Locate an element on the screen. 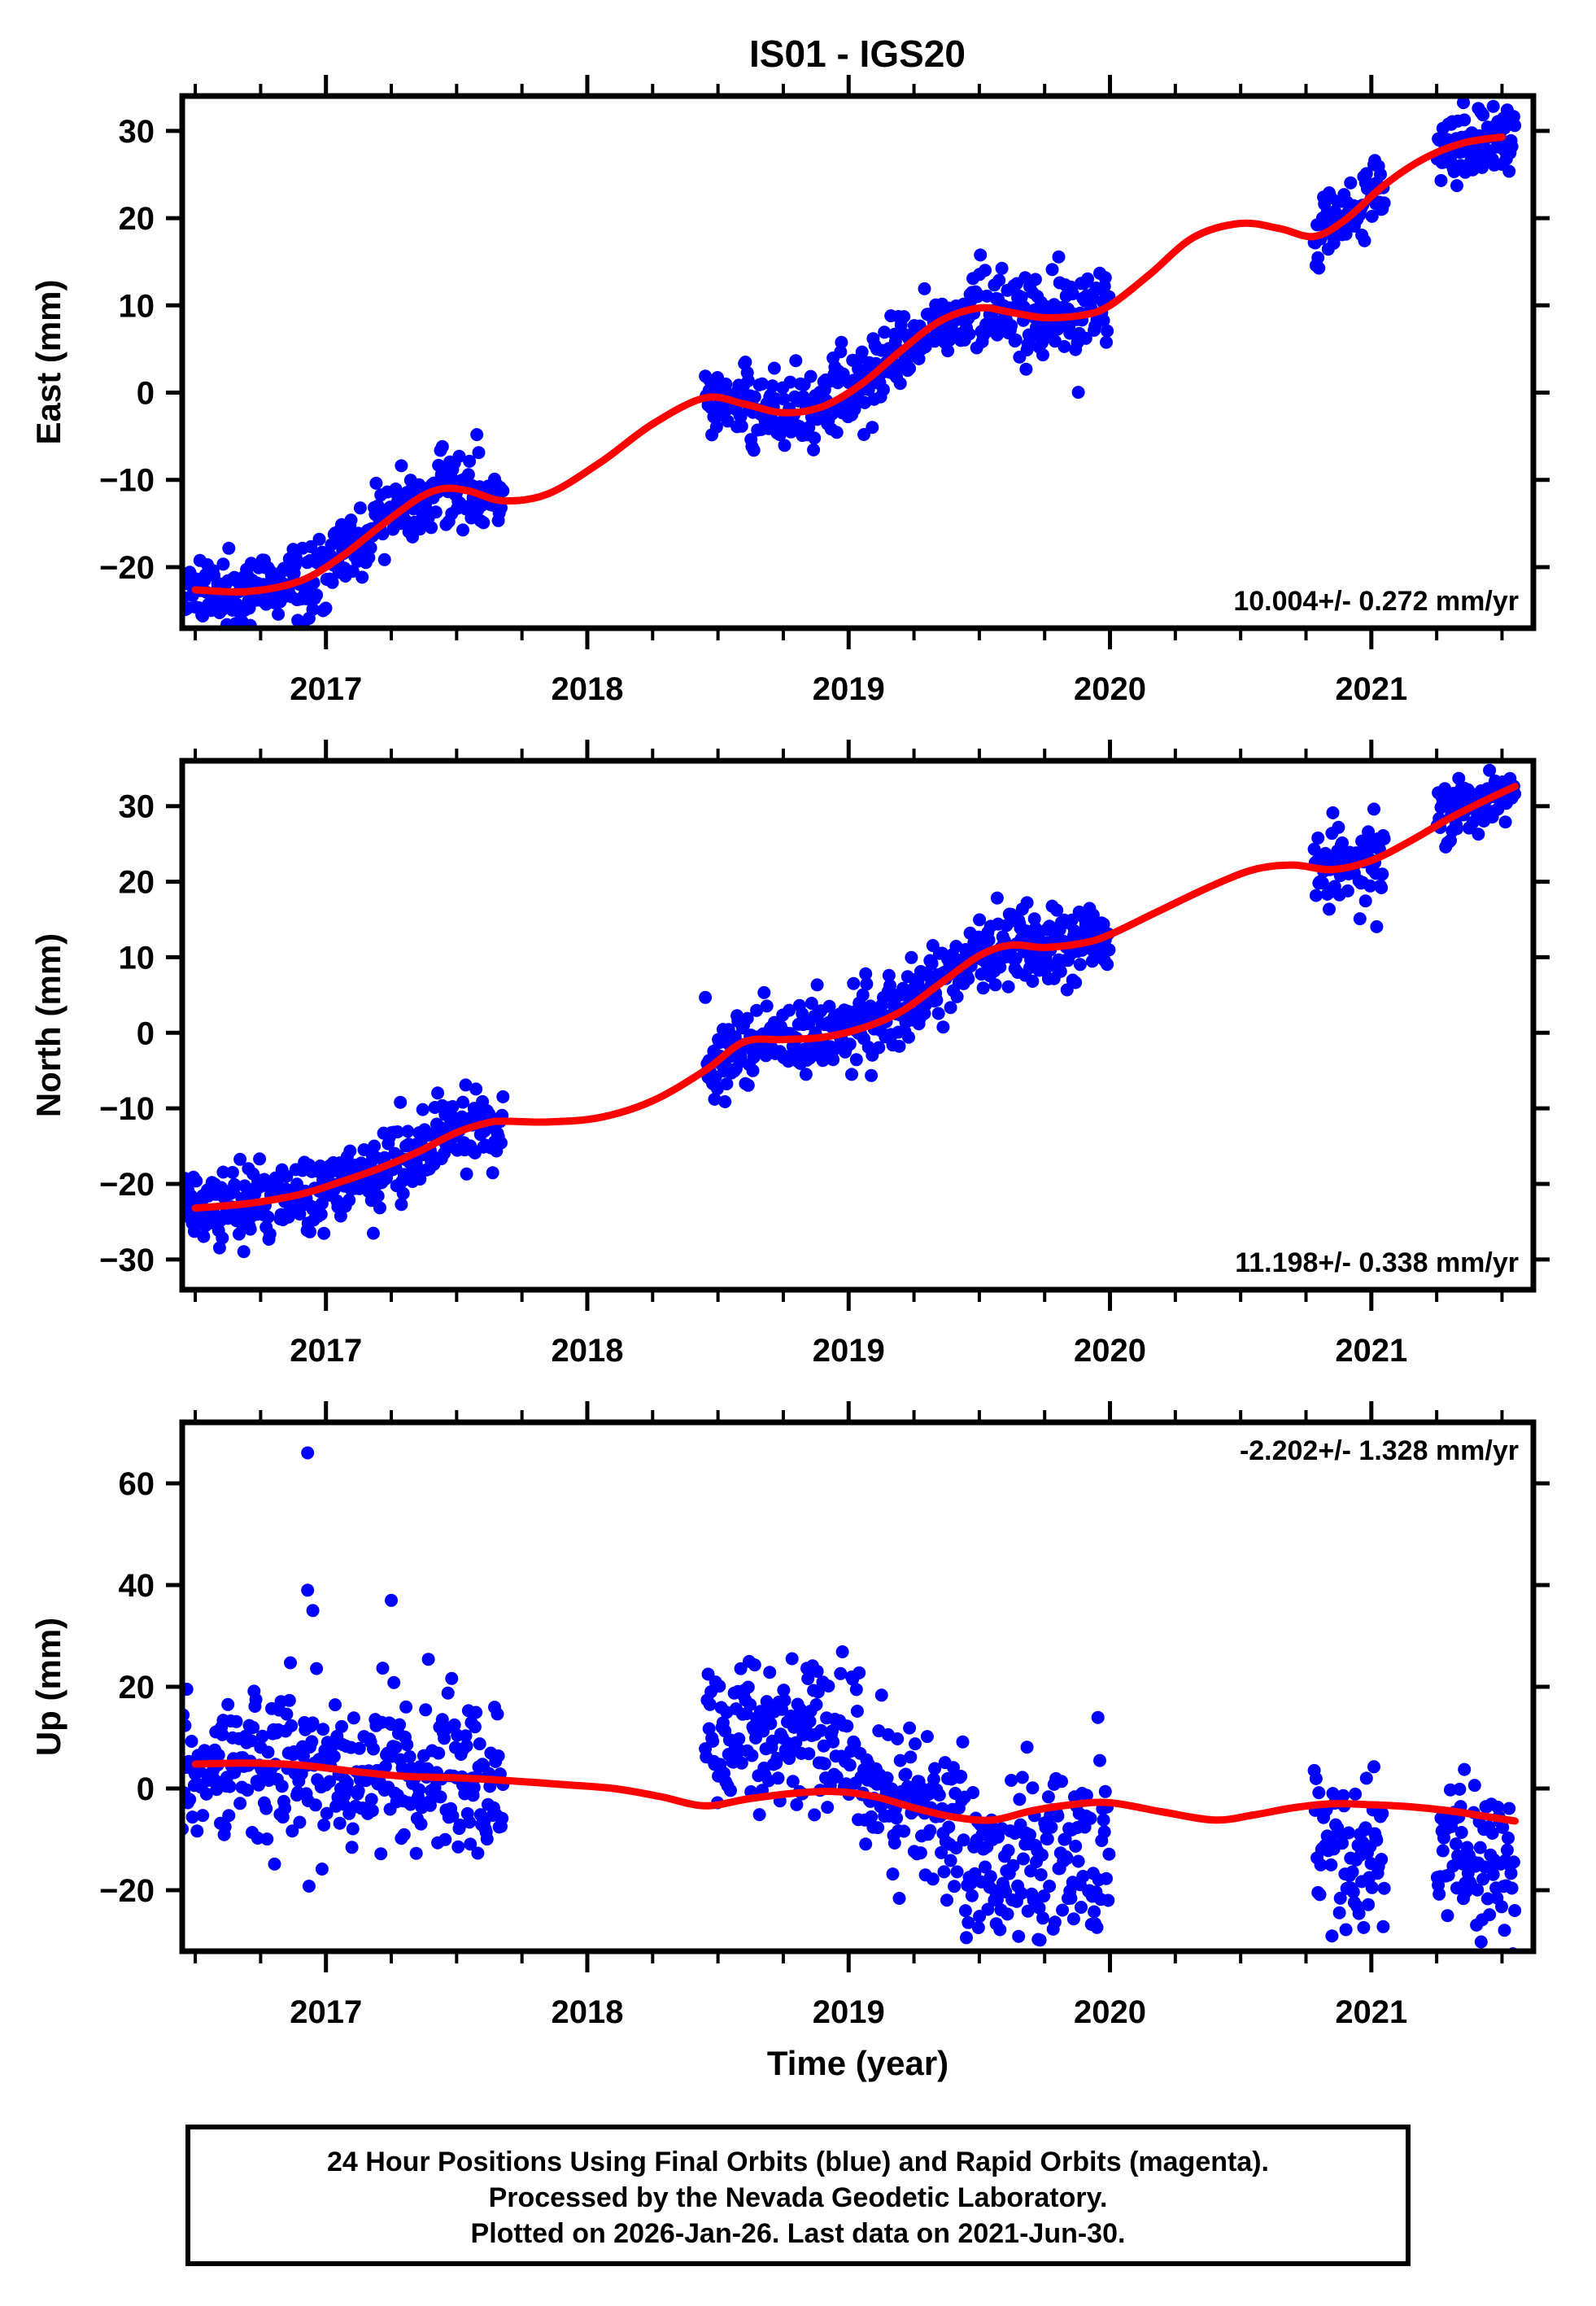  y-tick-label-up: 60 is located at coordinates (137, 1484).